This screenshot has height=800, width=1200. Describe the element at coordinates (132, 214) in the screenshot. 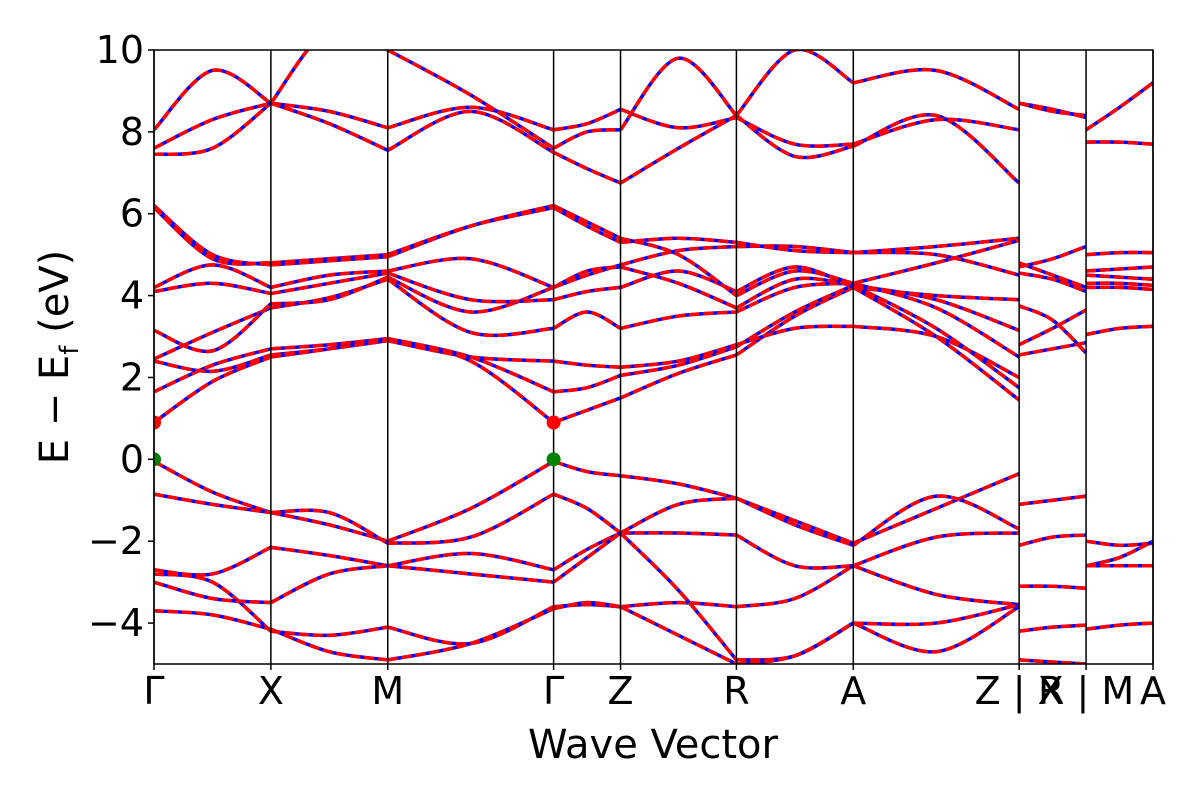

I see `y-tick-label: 6` at that location.